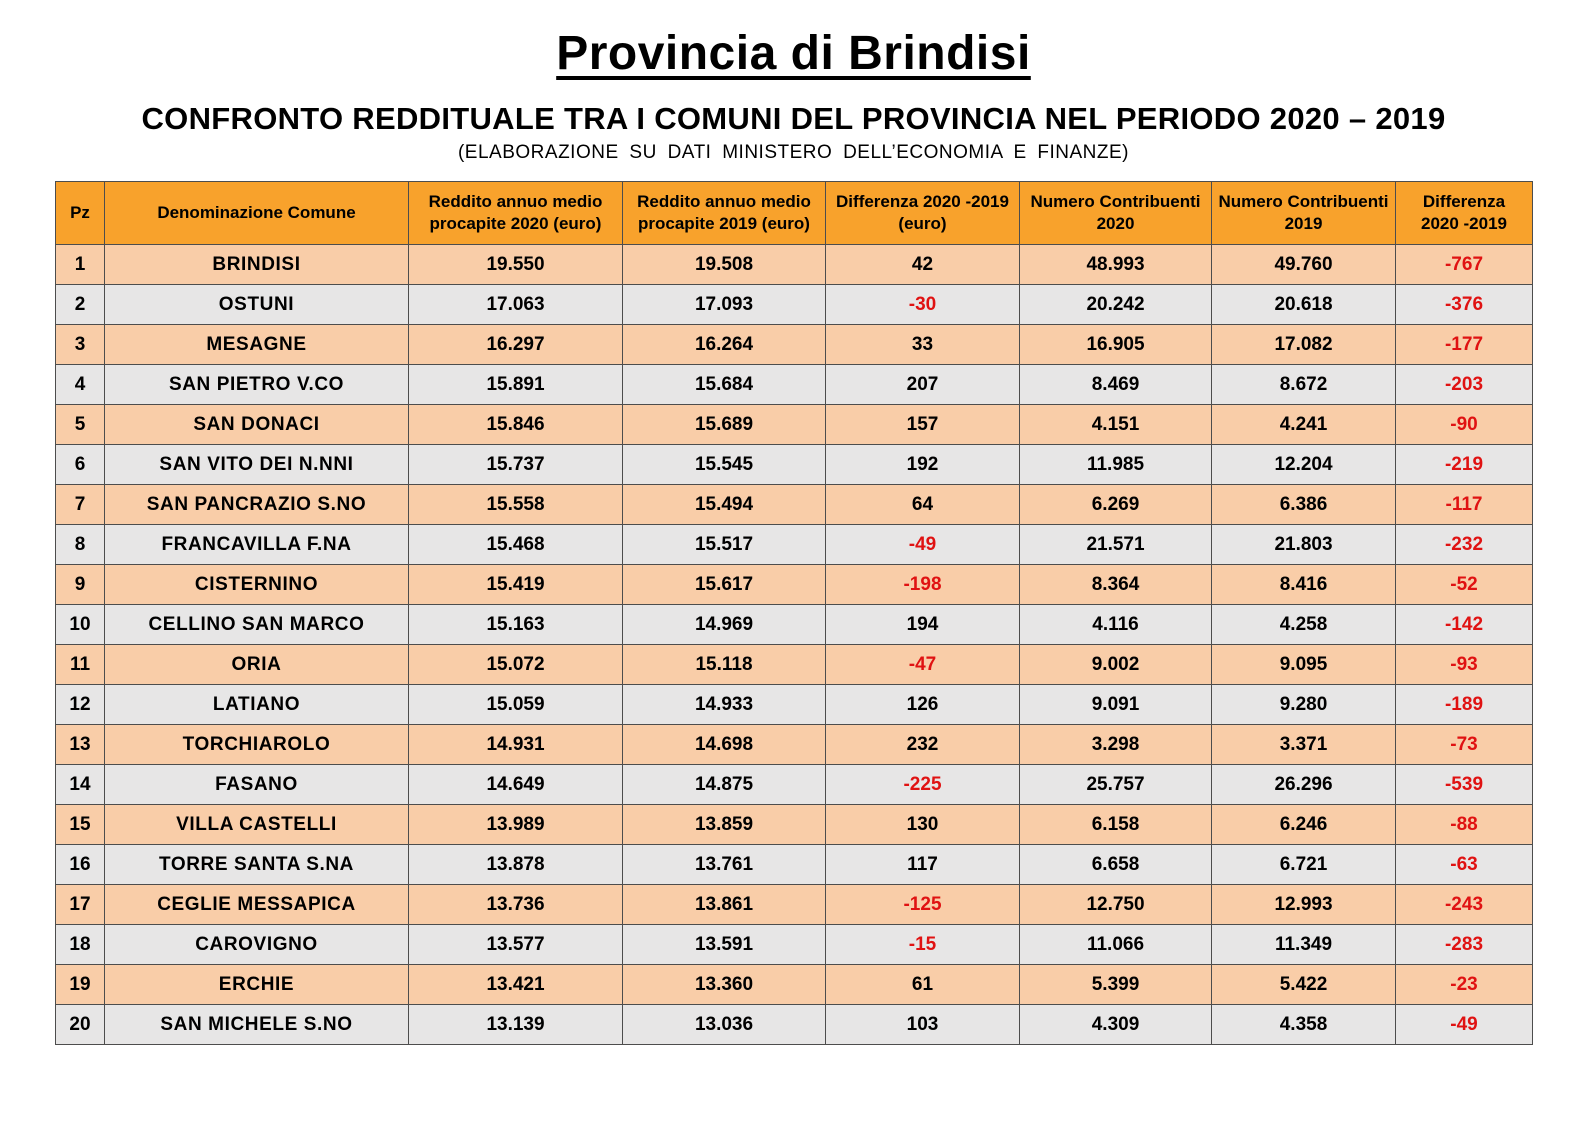  I want to click on differenza-reddito-cell: -225, so click(922, 784).